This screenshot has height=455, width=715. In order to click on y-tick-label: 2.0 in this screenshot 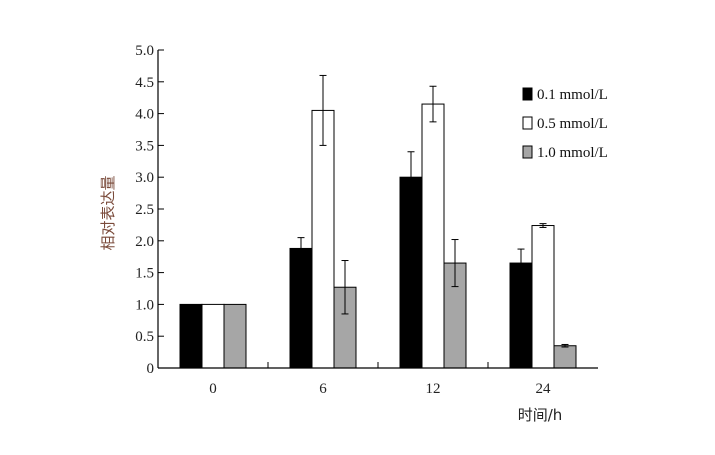, I will do `click(144, 242)`.